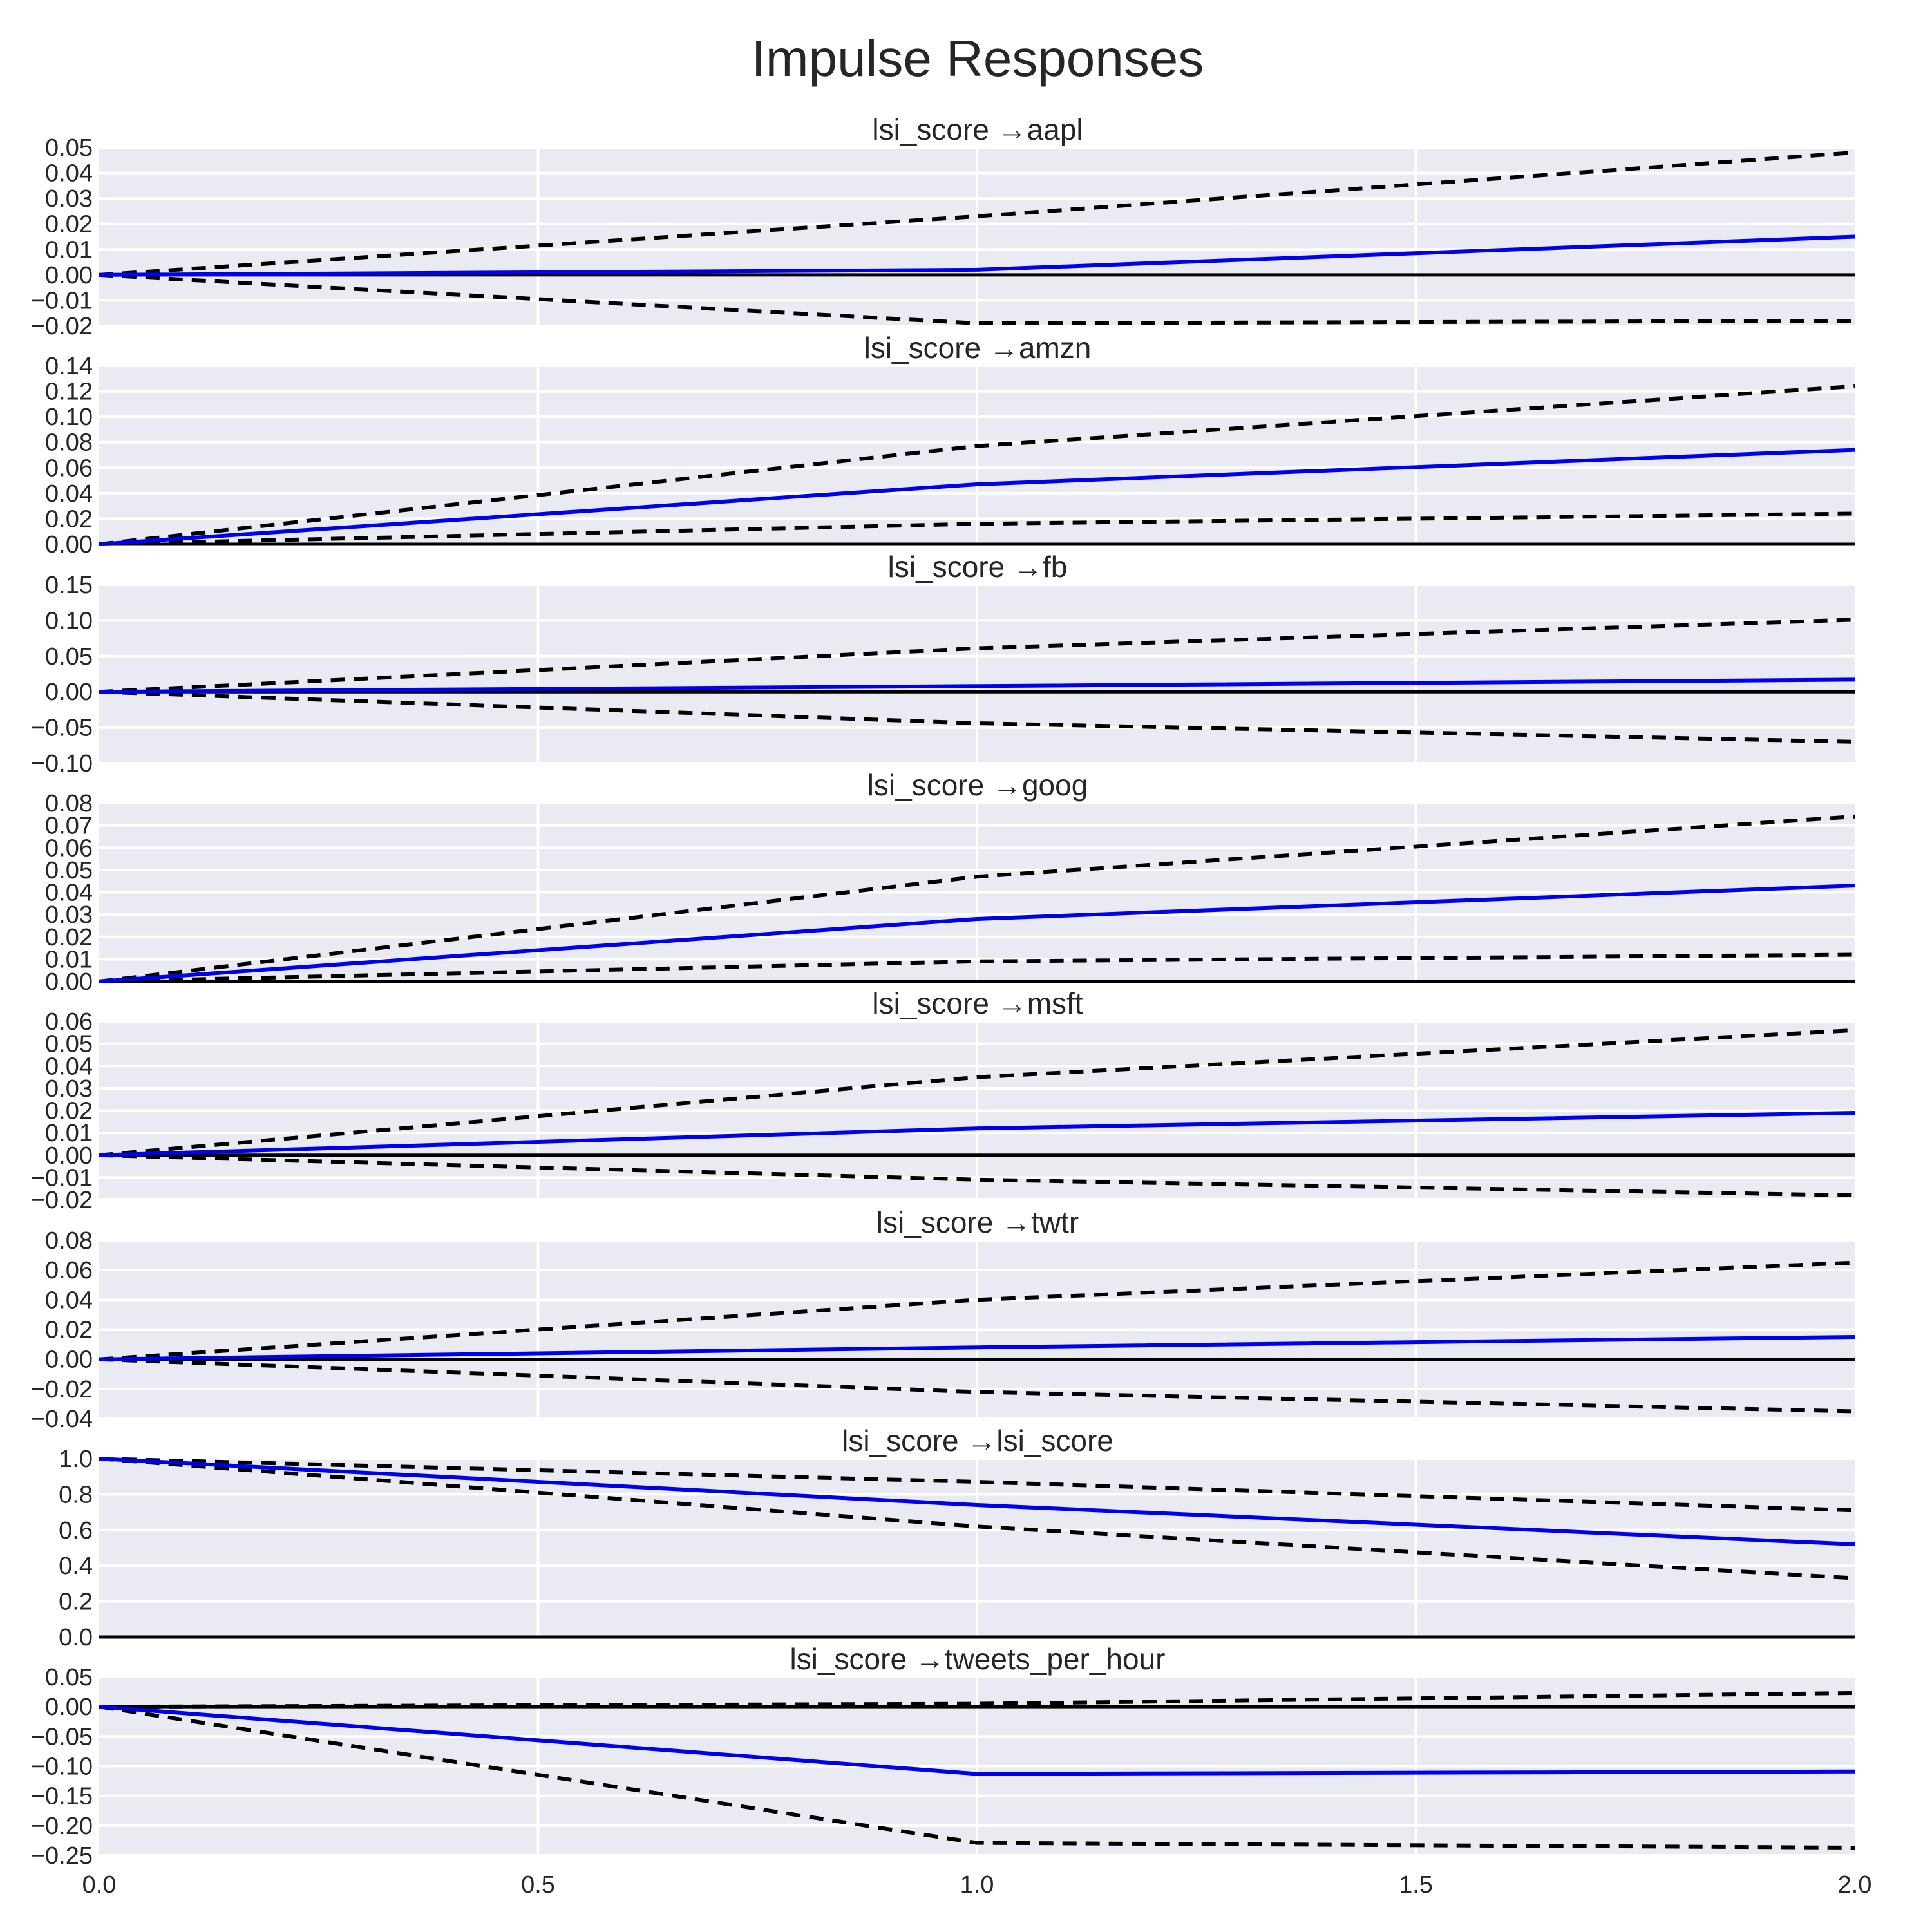 This screenshot has height=1932, width=1932. What do you see at coordinates (62, 1419) in the screenshot?
I see `y-tick-label: −0.04` at bounding box center [62, 1419].